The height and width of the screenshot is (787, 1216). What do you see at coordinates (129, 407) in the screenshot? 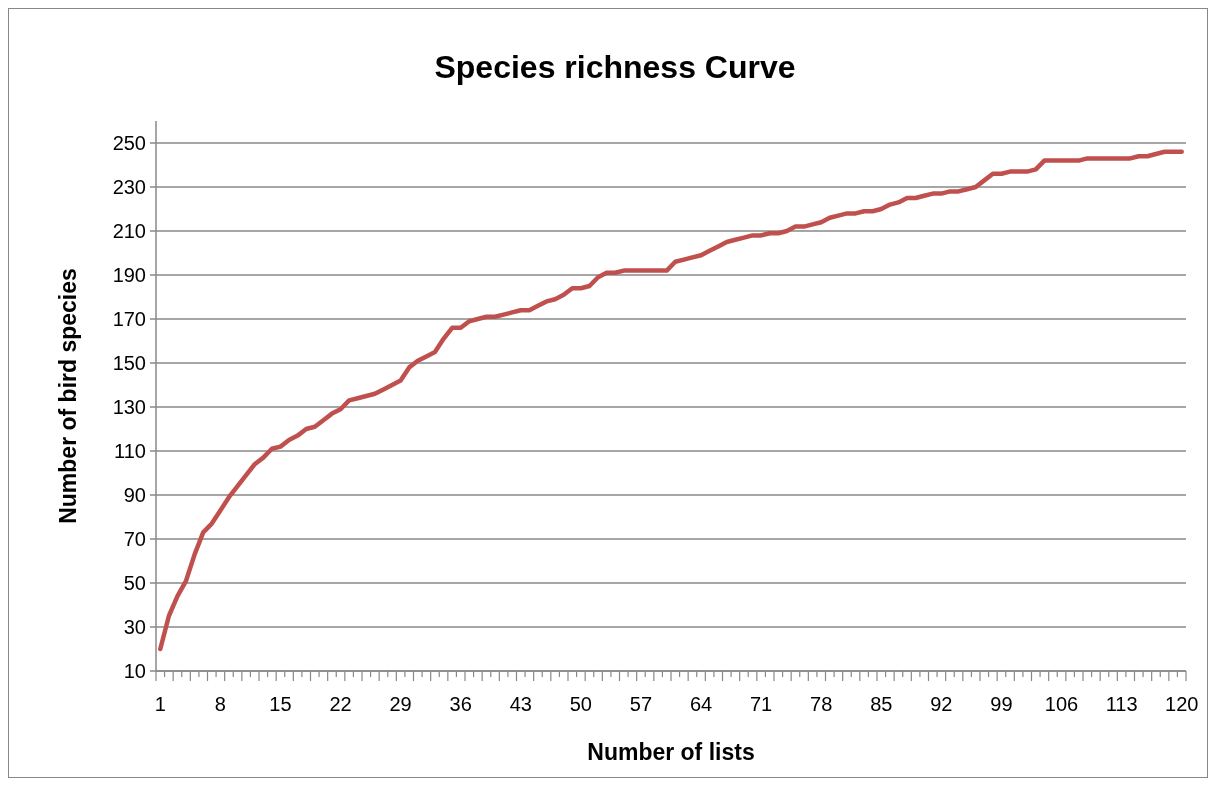
I see `y-tick-label: 130` at bounding box center [129, 407].